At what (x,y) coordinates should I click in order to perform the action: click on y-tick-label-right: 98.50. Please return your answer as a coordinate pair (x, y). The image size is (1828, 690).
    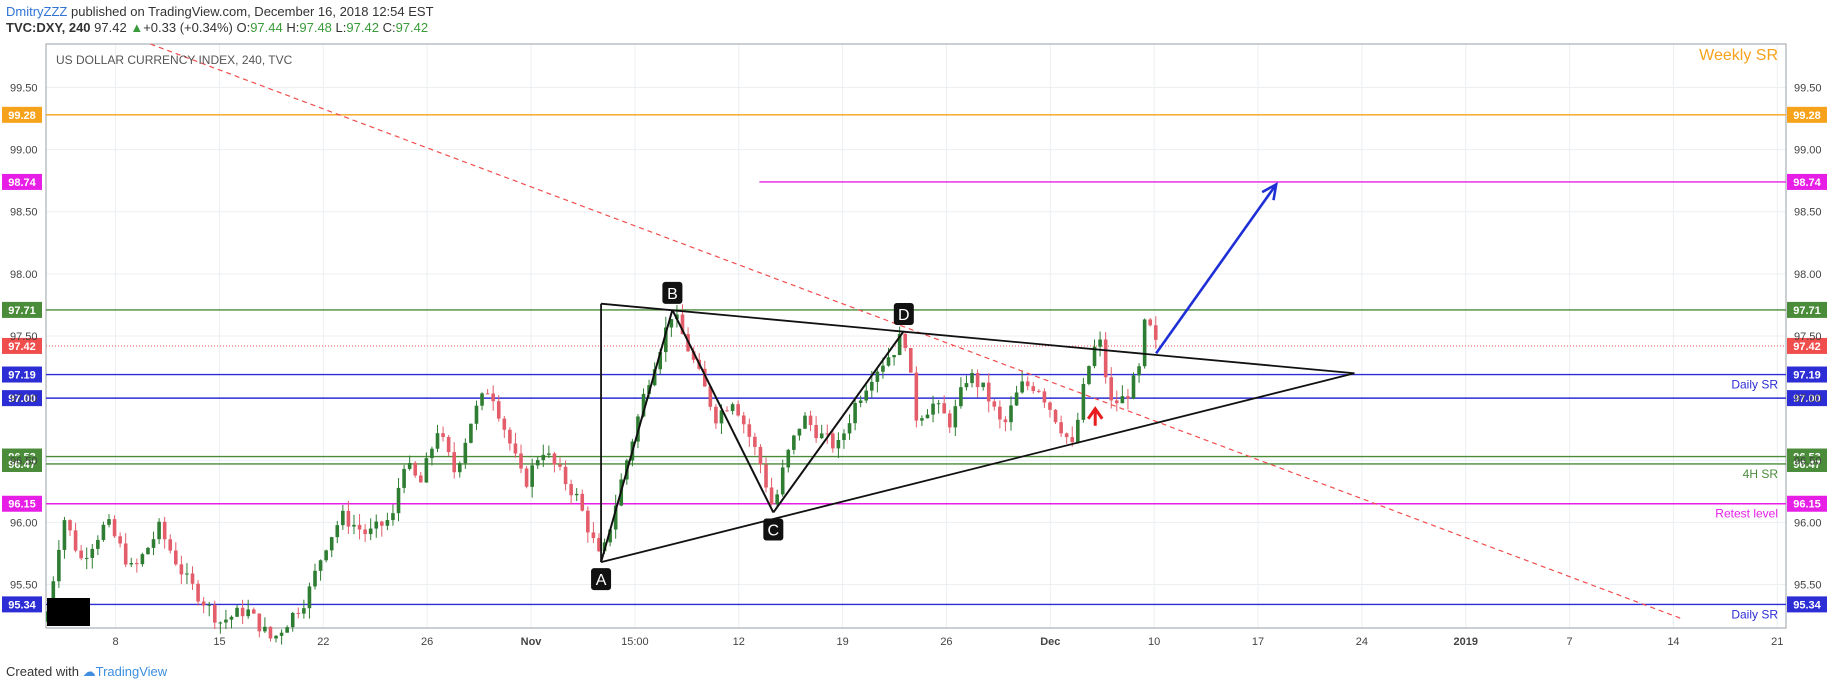
    Looking at the image, I should click on (1808, 213).